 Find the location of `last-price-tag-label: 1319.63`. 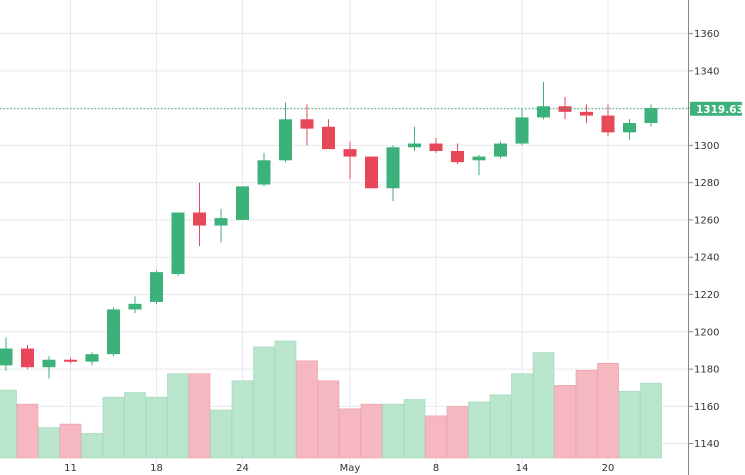

last-price-tag-label: 1319.63 is located at coordinates (720, 110).